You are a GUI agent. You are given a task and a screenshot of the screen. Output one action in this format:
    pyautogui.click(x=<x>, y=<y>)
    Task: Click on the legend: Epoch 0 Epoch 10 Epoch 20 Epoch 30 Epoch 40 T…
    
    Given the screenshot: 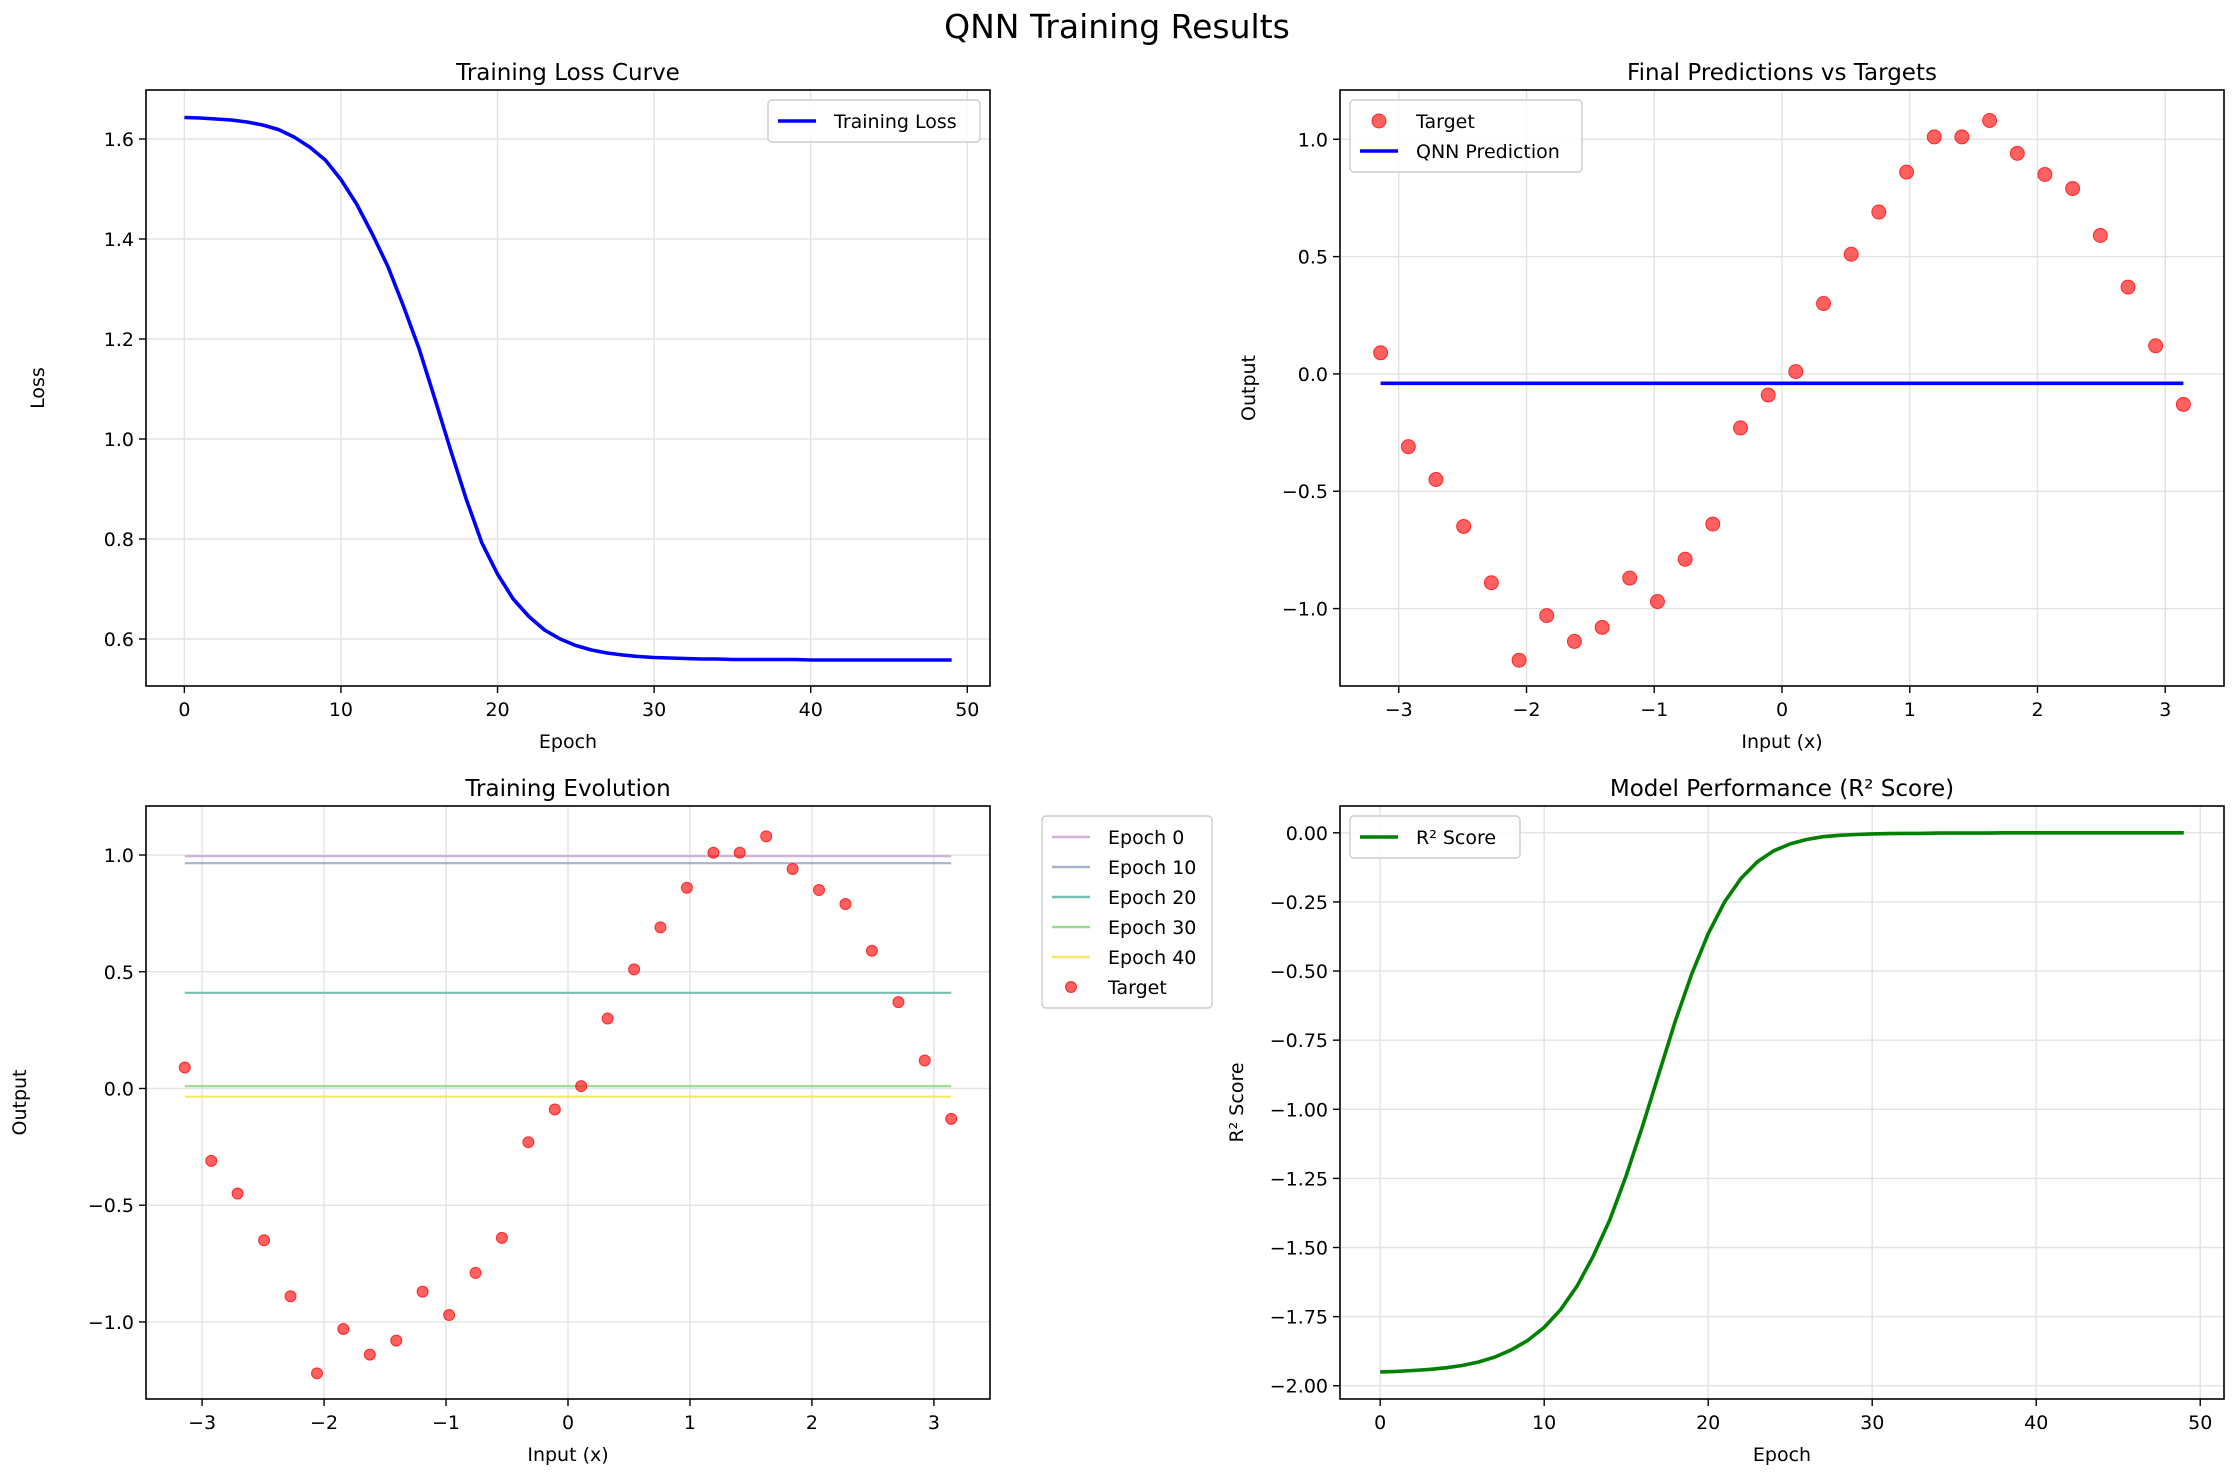 What is the action you would take?
    pyautogui.click(x=1127, y=912)
    